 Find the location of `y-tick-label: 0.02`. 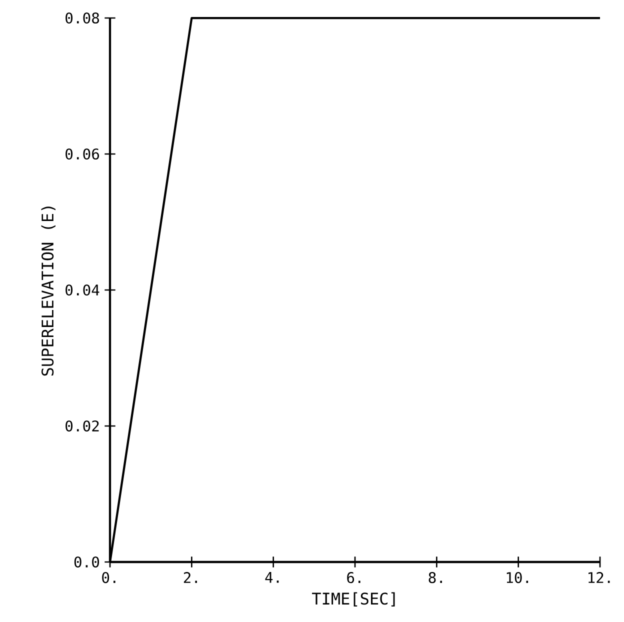

y-tick-label: 0.02 is located at coordinates (82, 426).